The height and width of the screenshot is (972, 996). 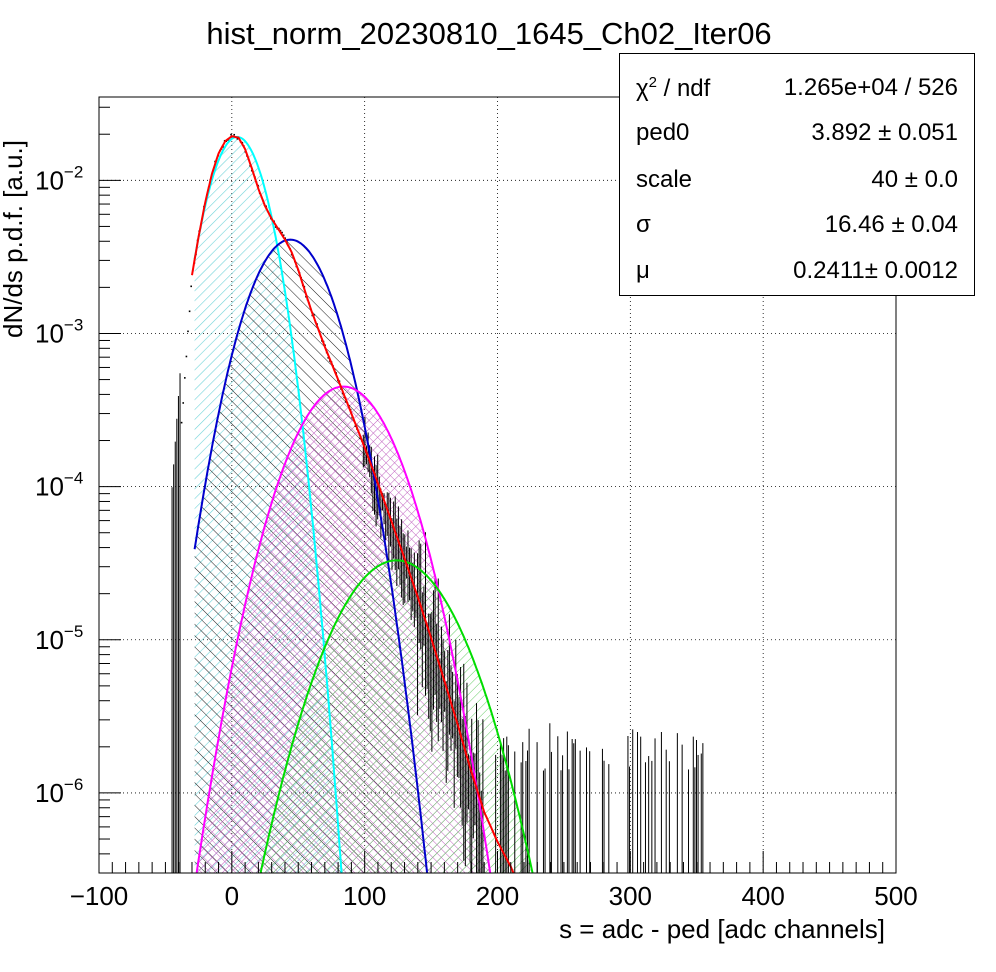 I want to click on x-tick-label: 300, so click(x=630, y=896).